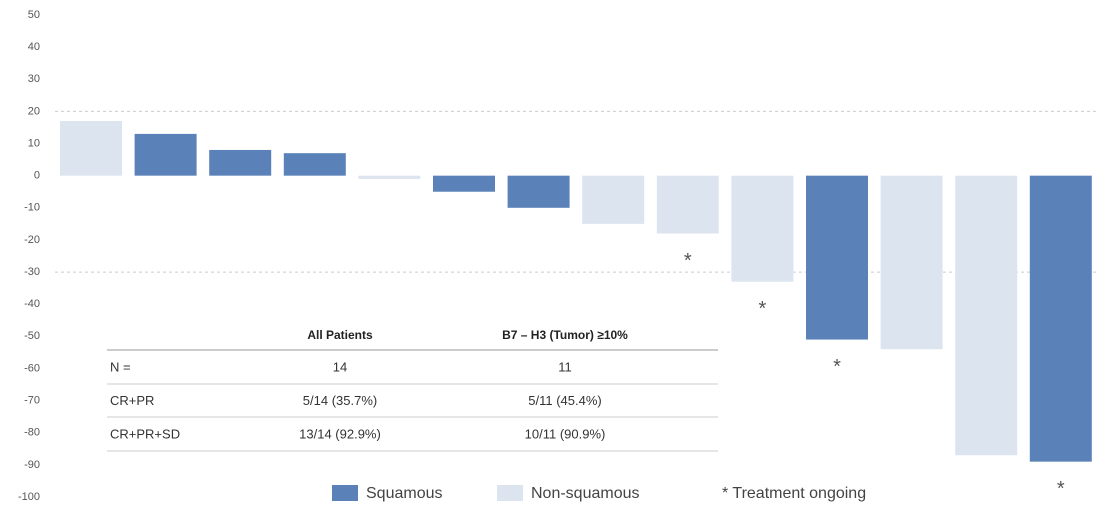  Describe the element at coordinates (565, 366) in the screenshot. I see `table-cell: 11` at that location.